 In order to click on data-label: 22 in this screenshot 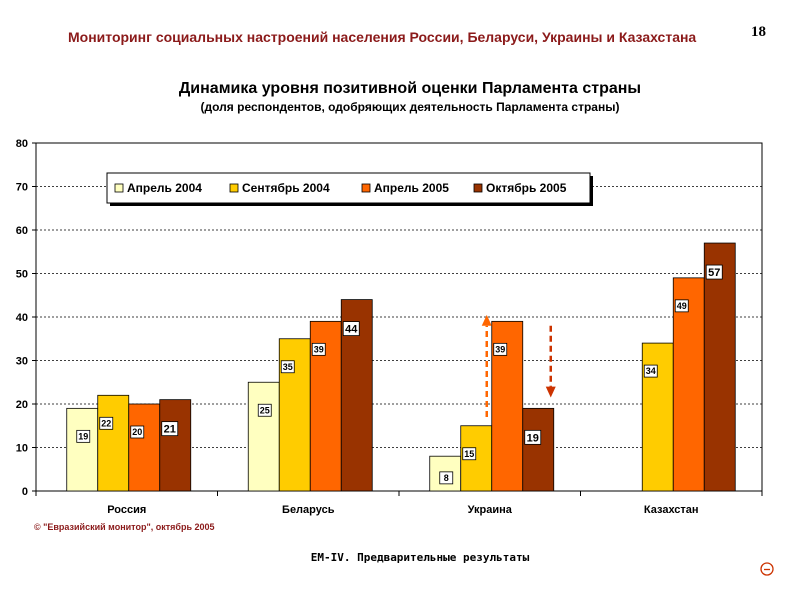, I will do `click(106, 423)`.